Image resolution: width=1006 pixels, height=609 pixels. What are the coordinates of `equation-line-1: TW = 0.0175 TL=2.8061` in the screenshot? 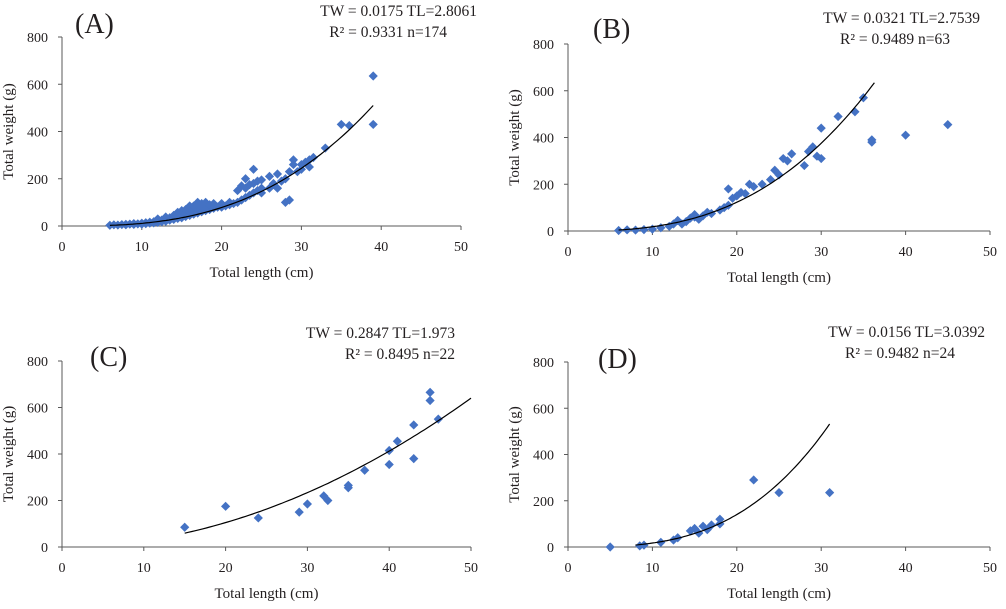 It's located at (398, 11).